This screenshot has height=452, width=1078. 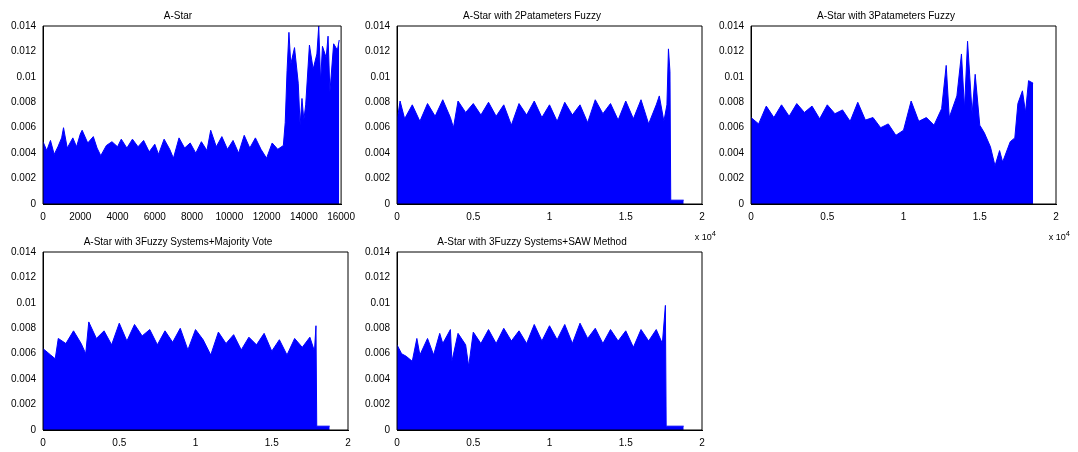 I want to click on chart-title: A-Star with 2Patameters Fuzzy, so click(x=532, y=15).